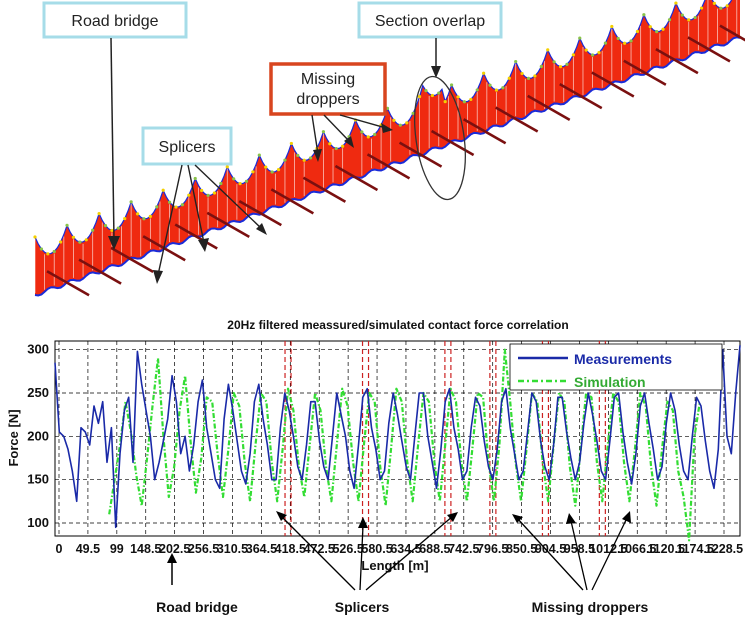 The image size is (745, 619). Describe the element at coordinates (327, 99) in the screenshot. I see `missing-droppers-callout-line2: droppers` at that location.